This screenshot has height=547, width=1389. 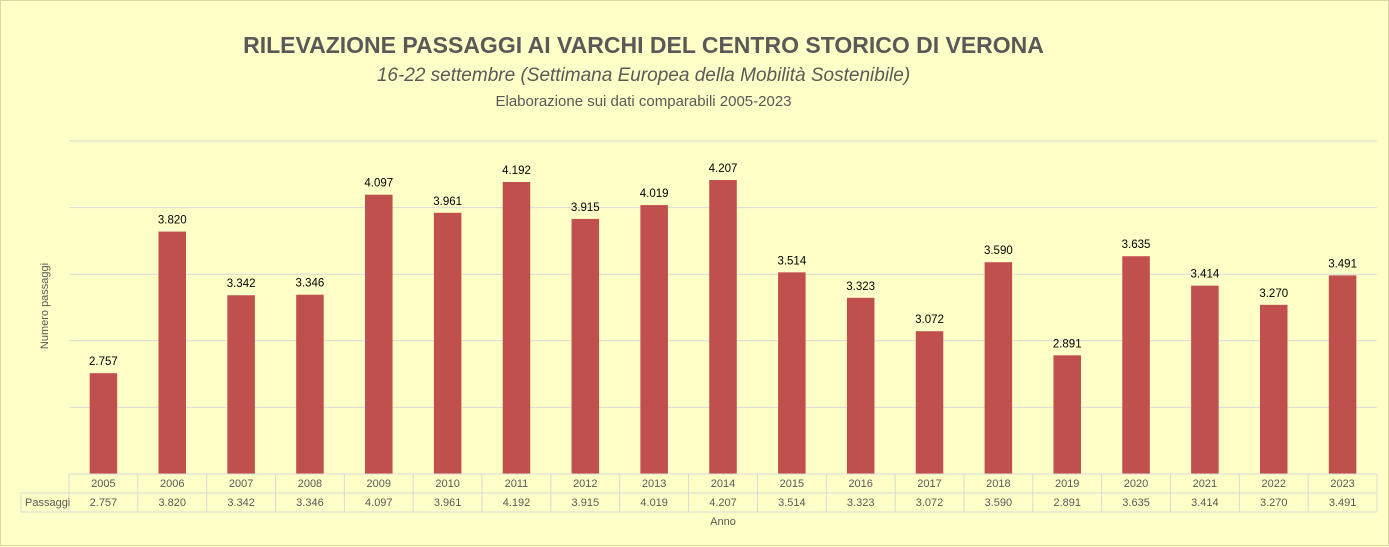 I want to click on data-label: 4.192, so click(x=516, y=171).